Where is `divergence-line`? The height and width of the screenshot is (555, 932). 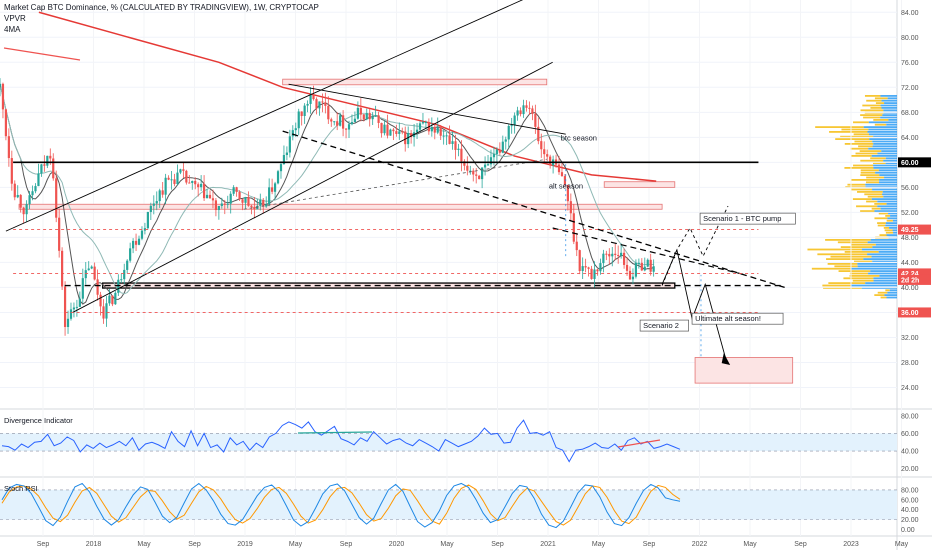 divergence-line is located at coordinates (341, 441).